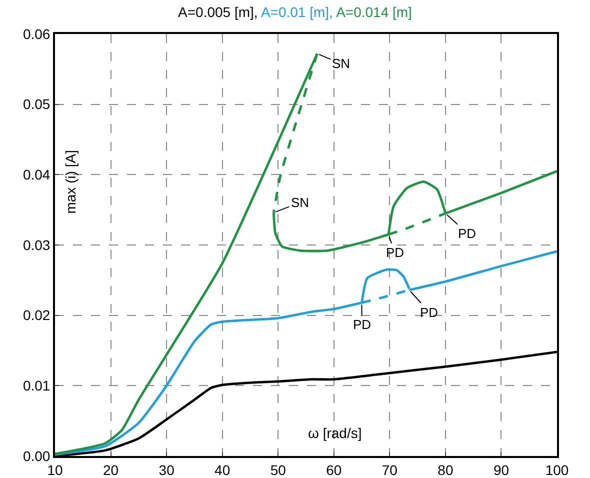  I want to click on x-tick-label: 20, so click(110, 470).